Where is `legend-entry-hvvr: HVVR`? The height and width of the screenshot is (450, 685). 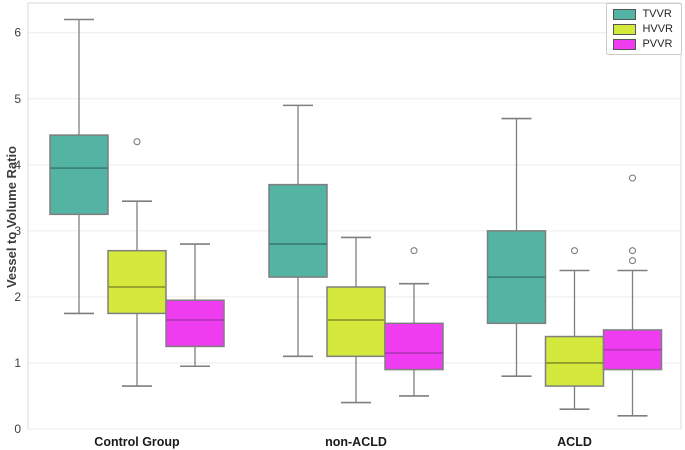
legend-entry-hvvr: HVVR is located at coordinates (643, 29).